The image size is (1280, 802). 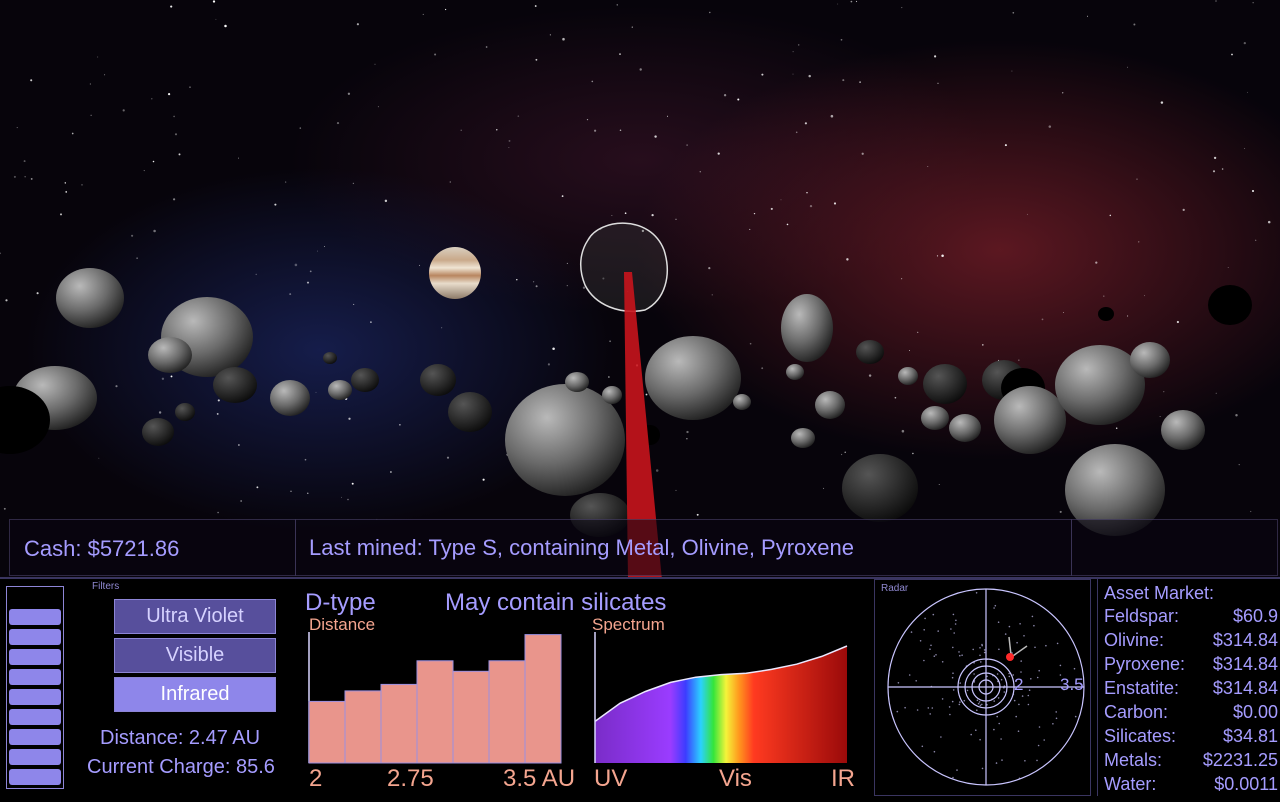 What do you see at coordinates (316, 778) in the screenshot?
I see `distance-tick-min: 2` at bounding box center [316, 778].